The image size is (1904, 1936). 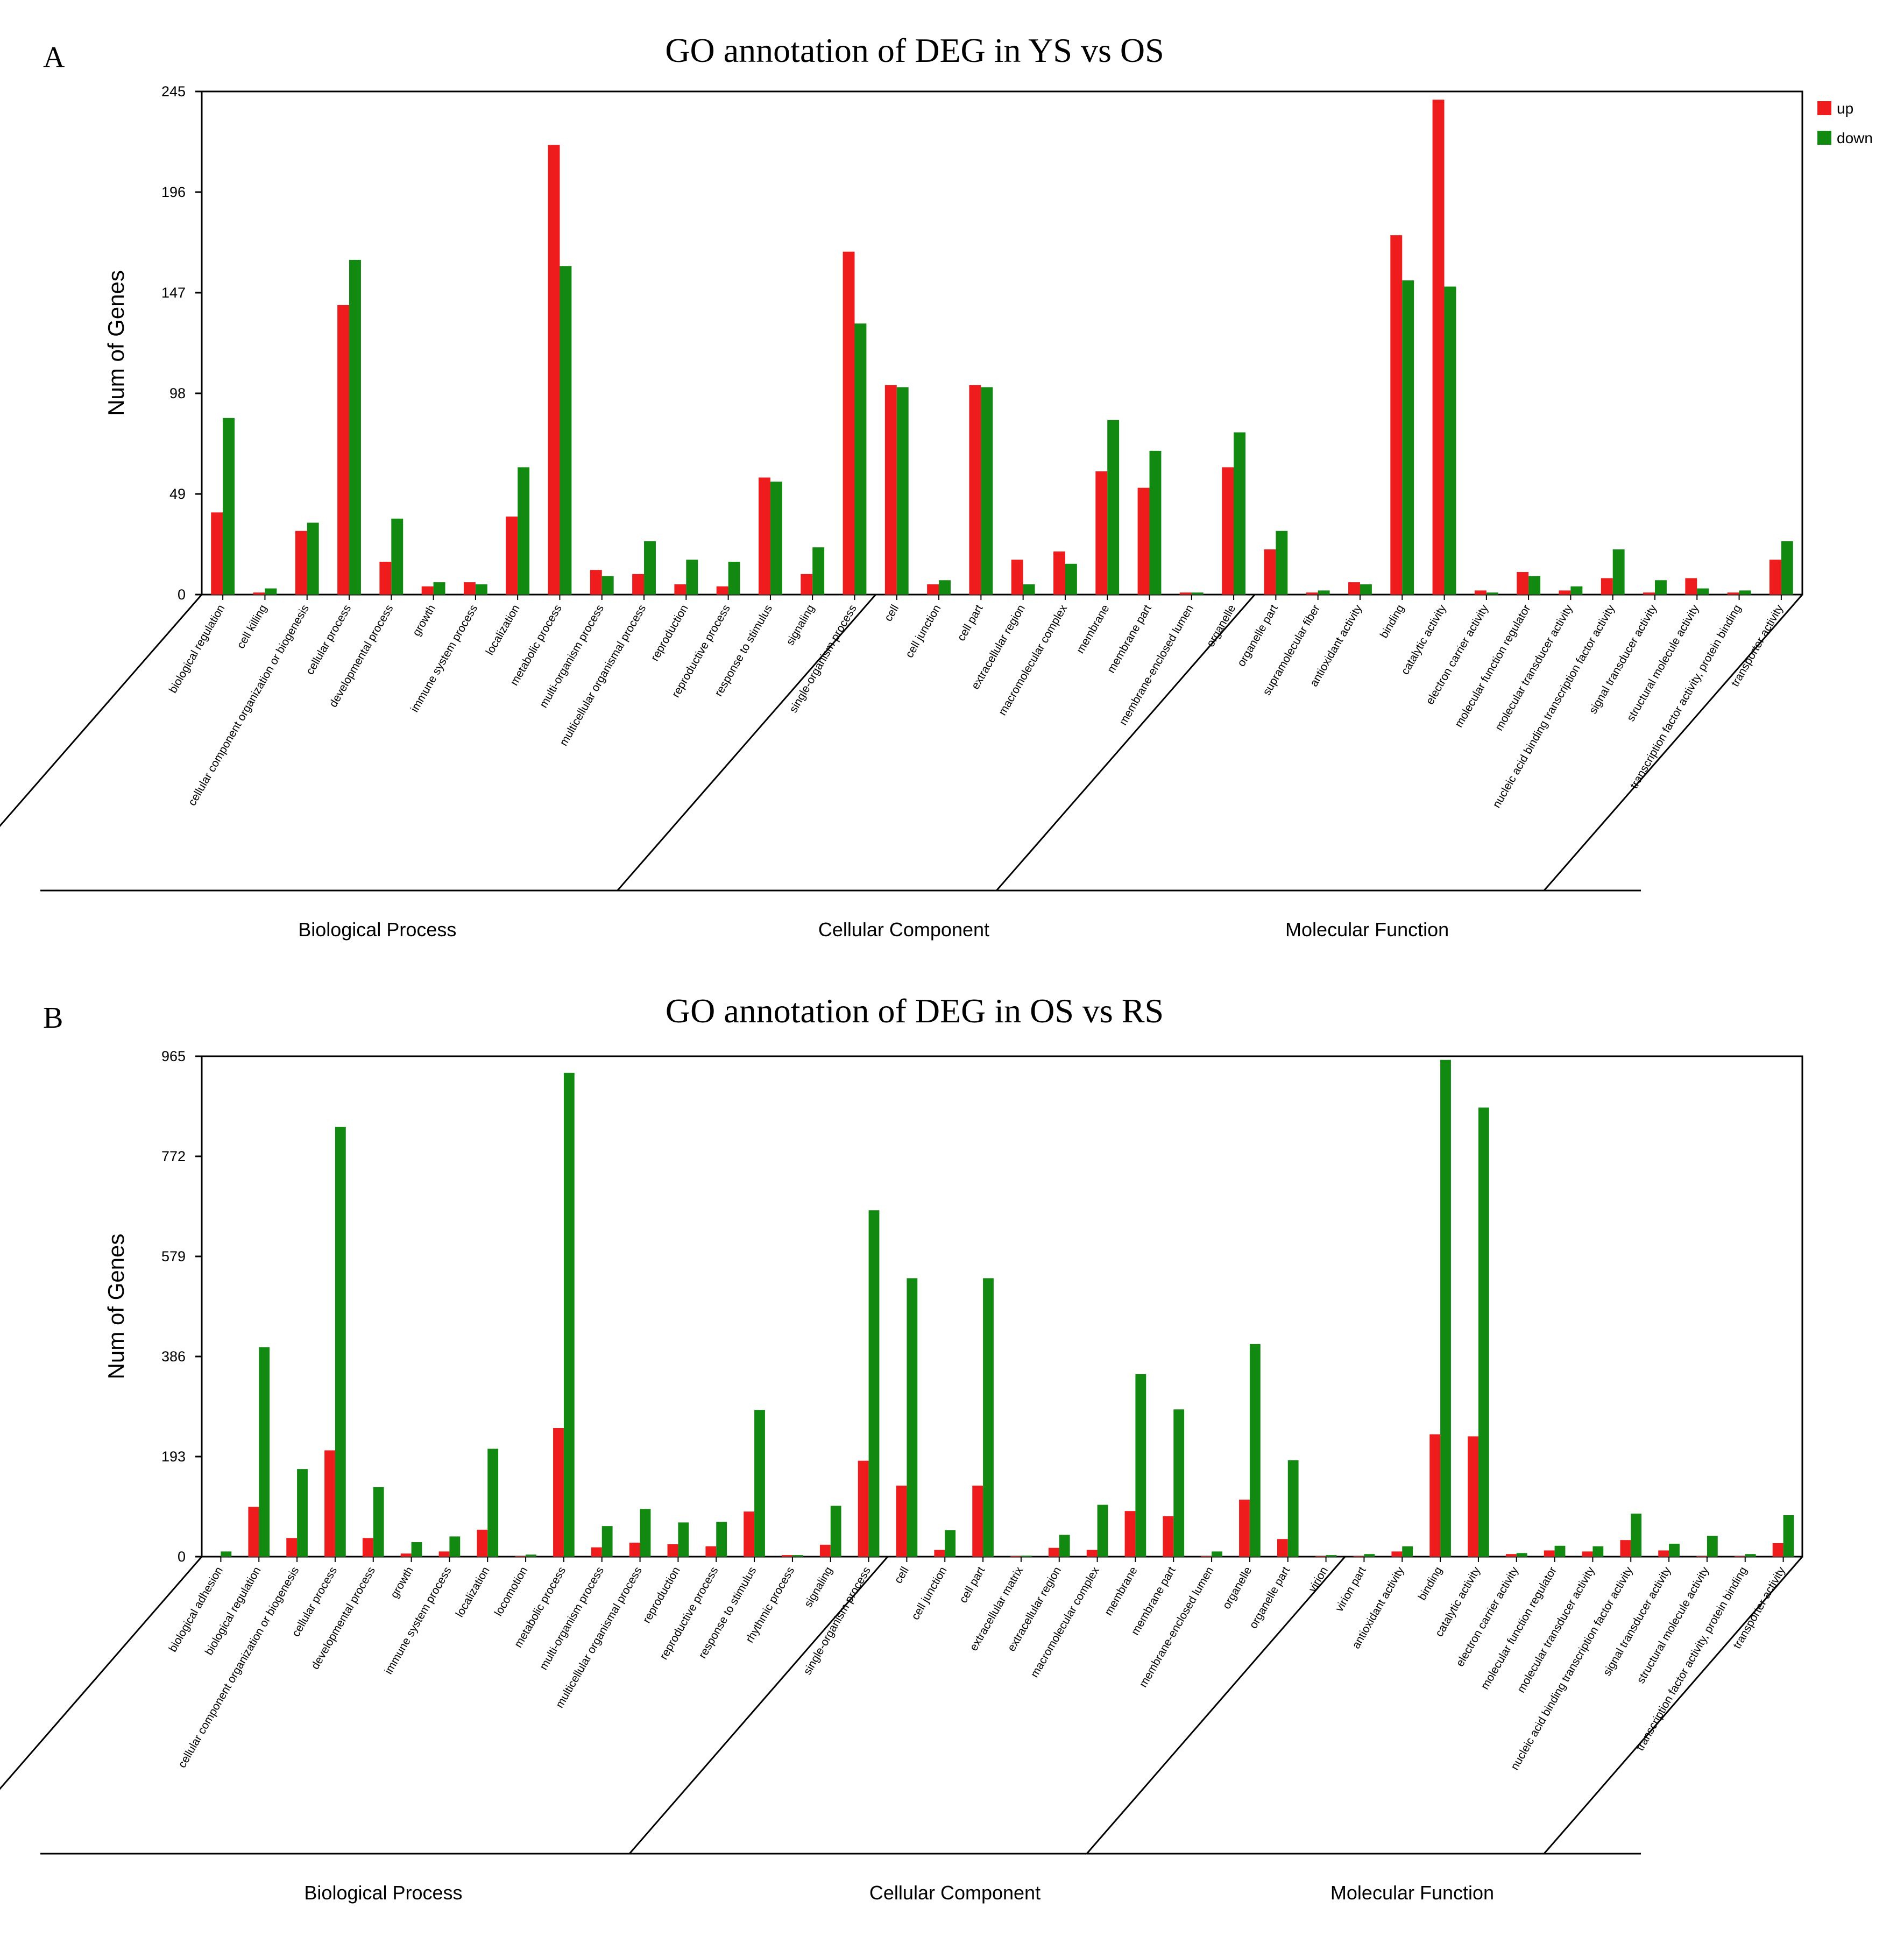 What do you see at coordinates (177, 494) in the screenshot?
I see `y-tick-label: 49` at bounding box center [177, 494].